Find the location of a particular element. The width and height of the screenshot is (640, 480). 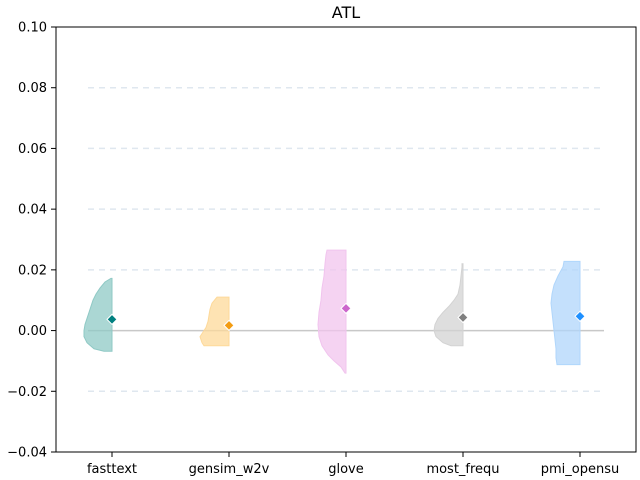

violin-fasttext is located at coordinates (98, 314).